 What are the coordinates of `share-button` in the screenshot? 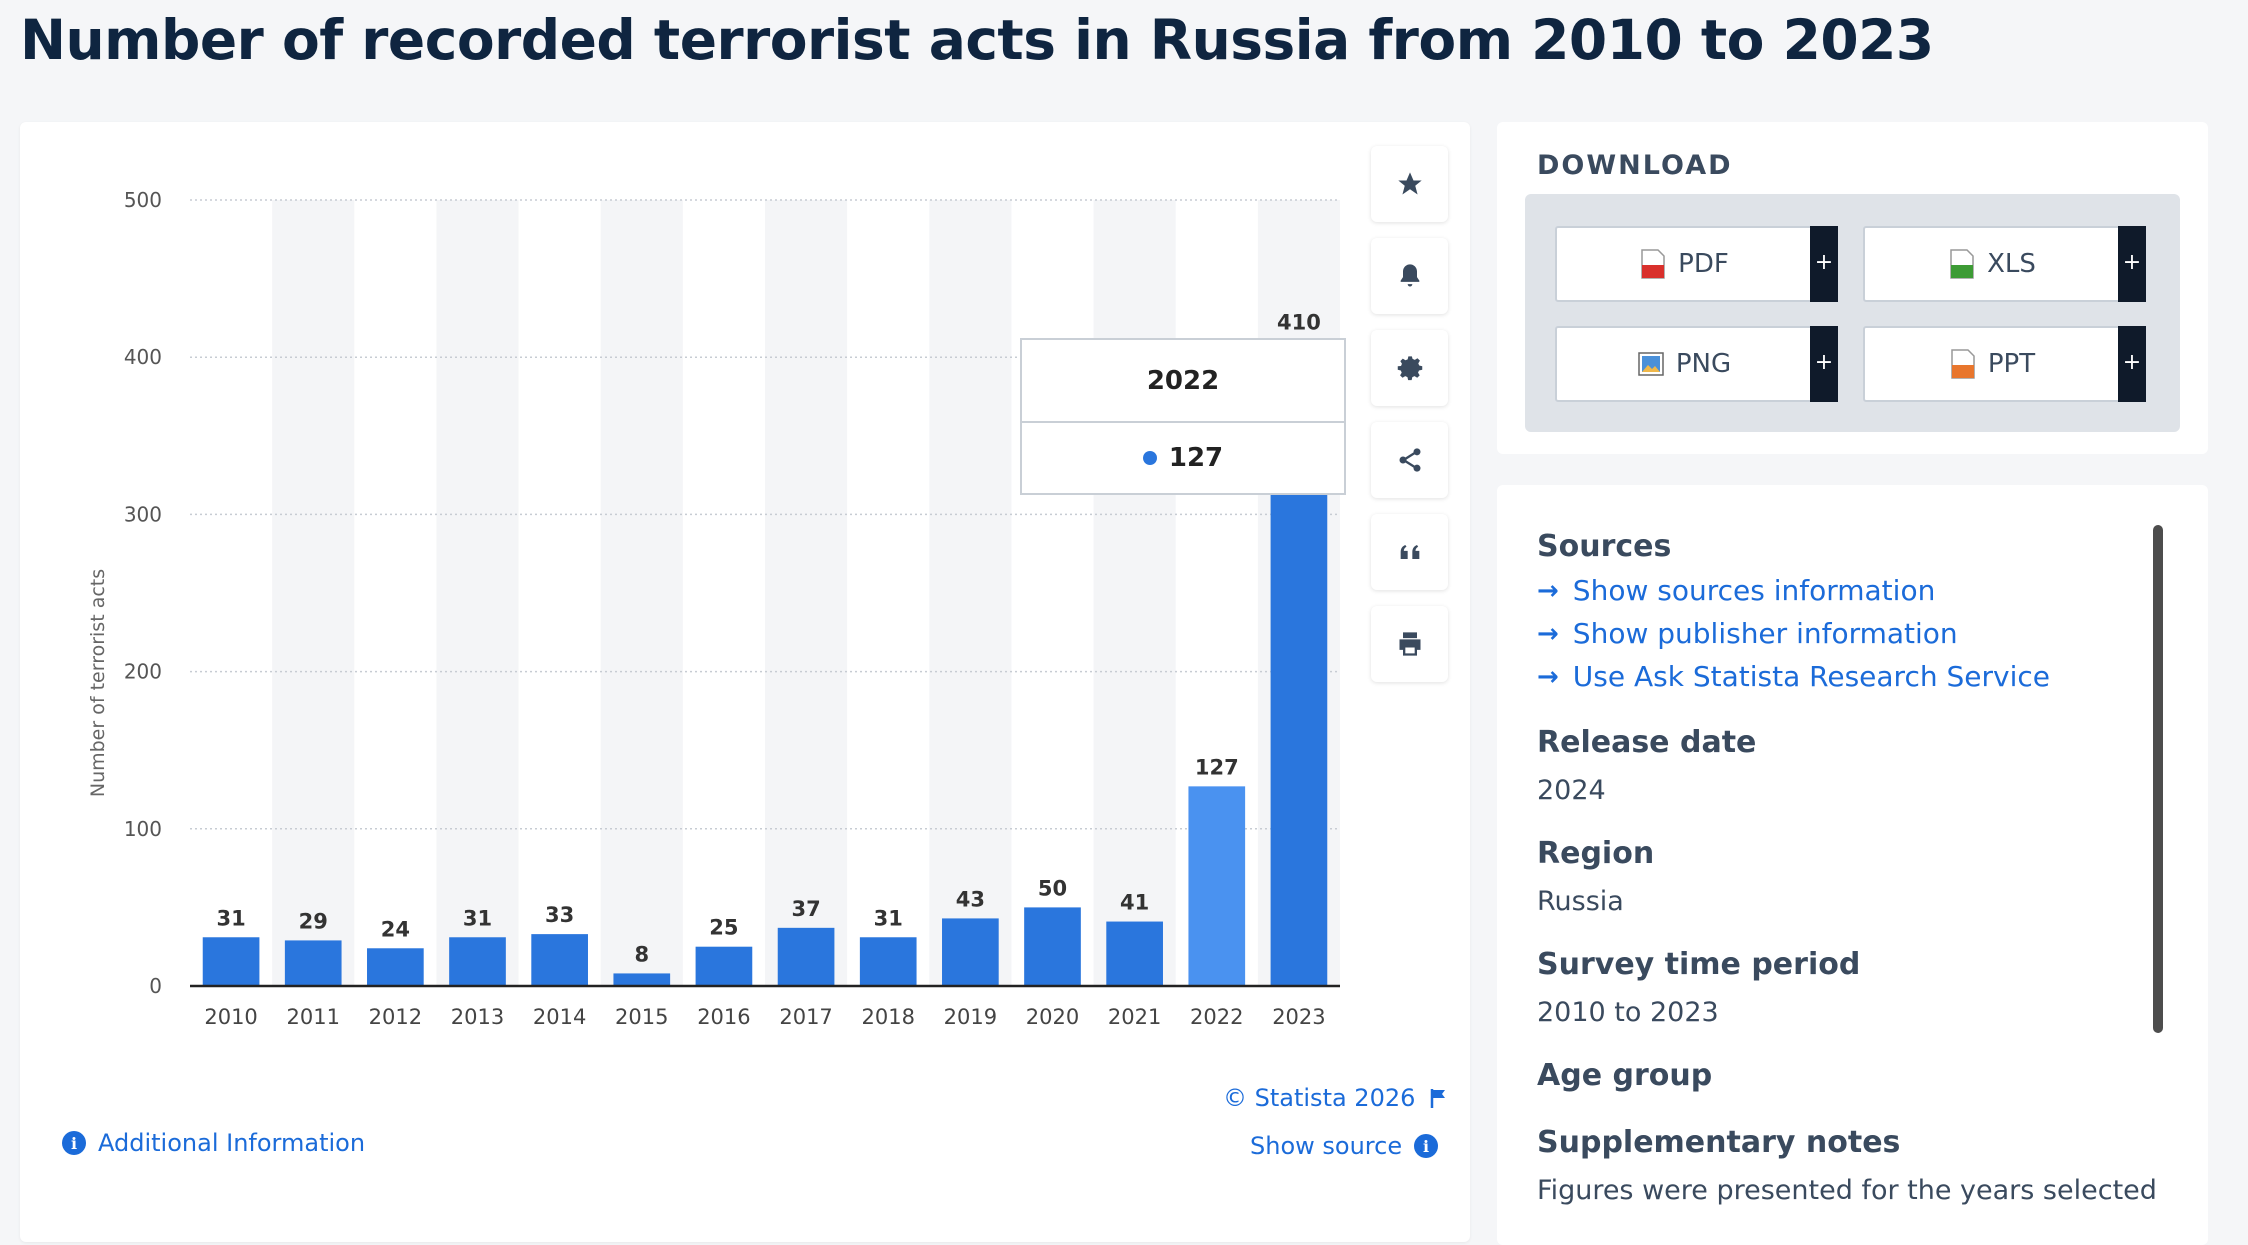 It's located at (1409, 460).